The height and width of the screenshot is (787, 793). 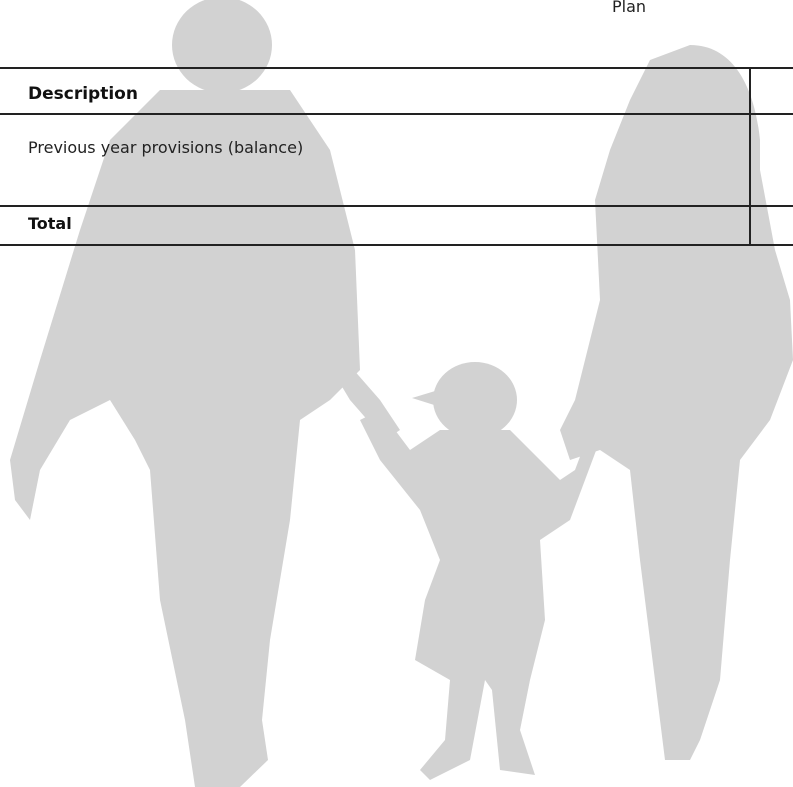 I want to click on table-column-rule, so click(x=750, y=156).